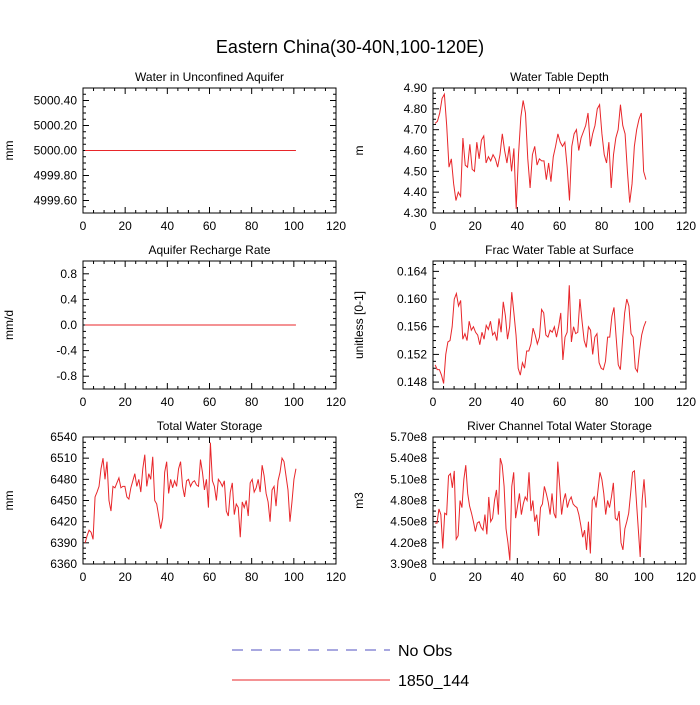 This screenshot has height=705, width=700. Describe the element at coordinates (56, 151) in the screenshot. I see `y-tick-label: 5000.00` at that location.